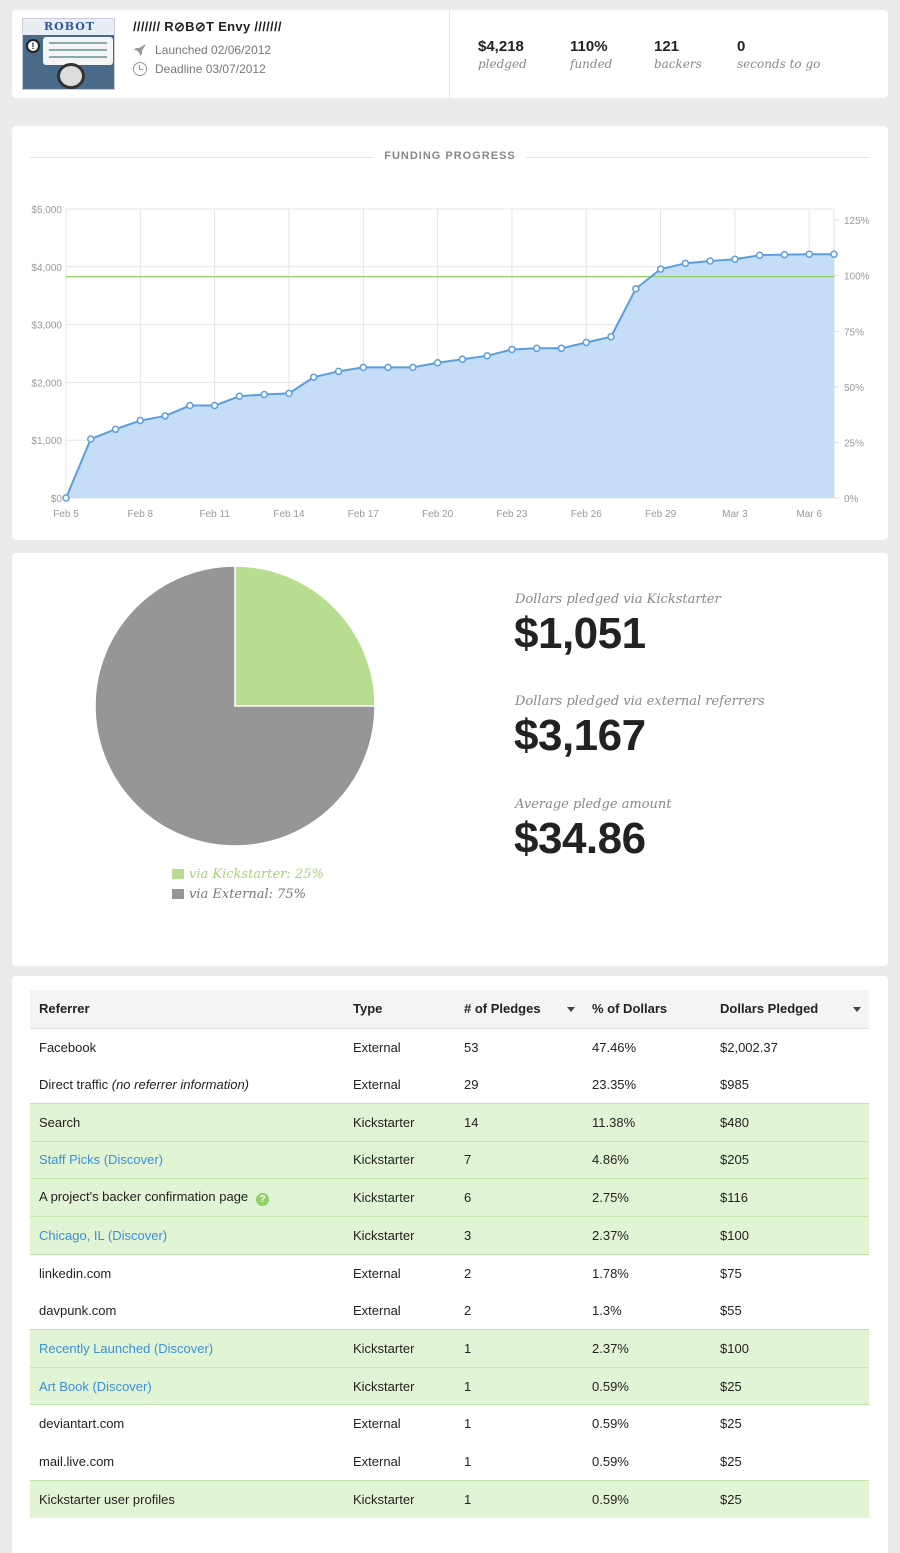 Image resolution: width=900 pixels, height=1553 pixels. I want to click on launched-row: Launched 02/06/2012, so click(202, 50).